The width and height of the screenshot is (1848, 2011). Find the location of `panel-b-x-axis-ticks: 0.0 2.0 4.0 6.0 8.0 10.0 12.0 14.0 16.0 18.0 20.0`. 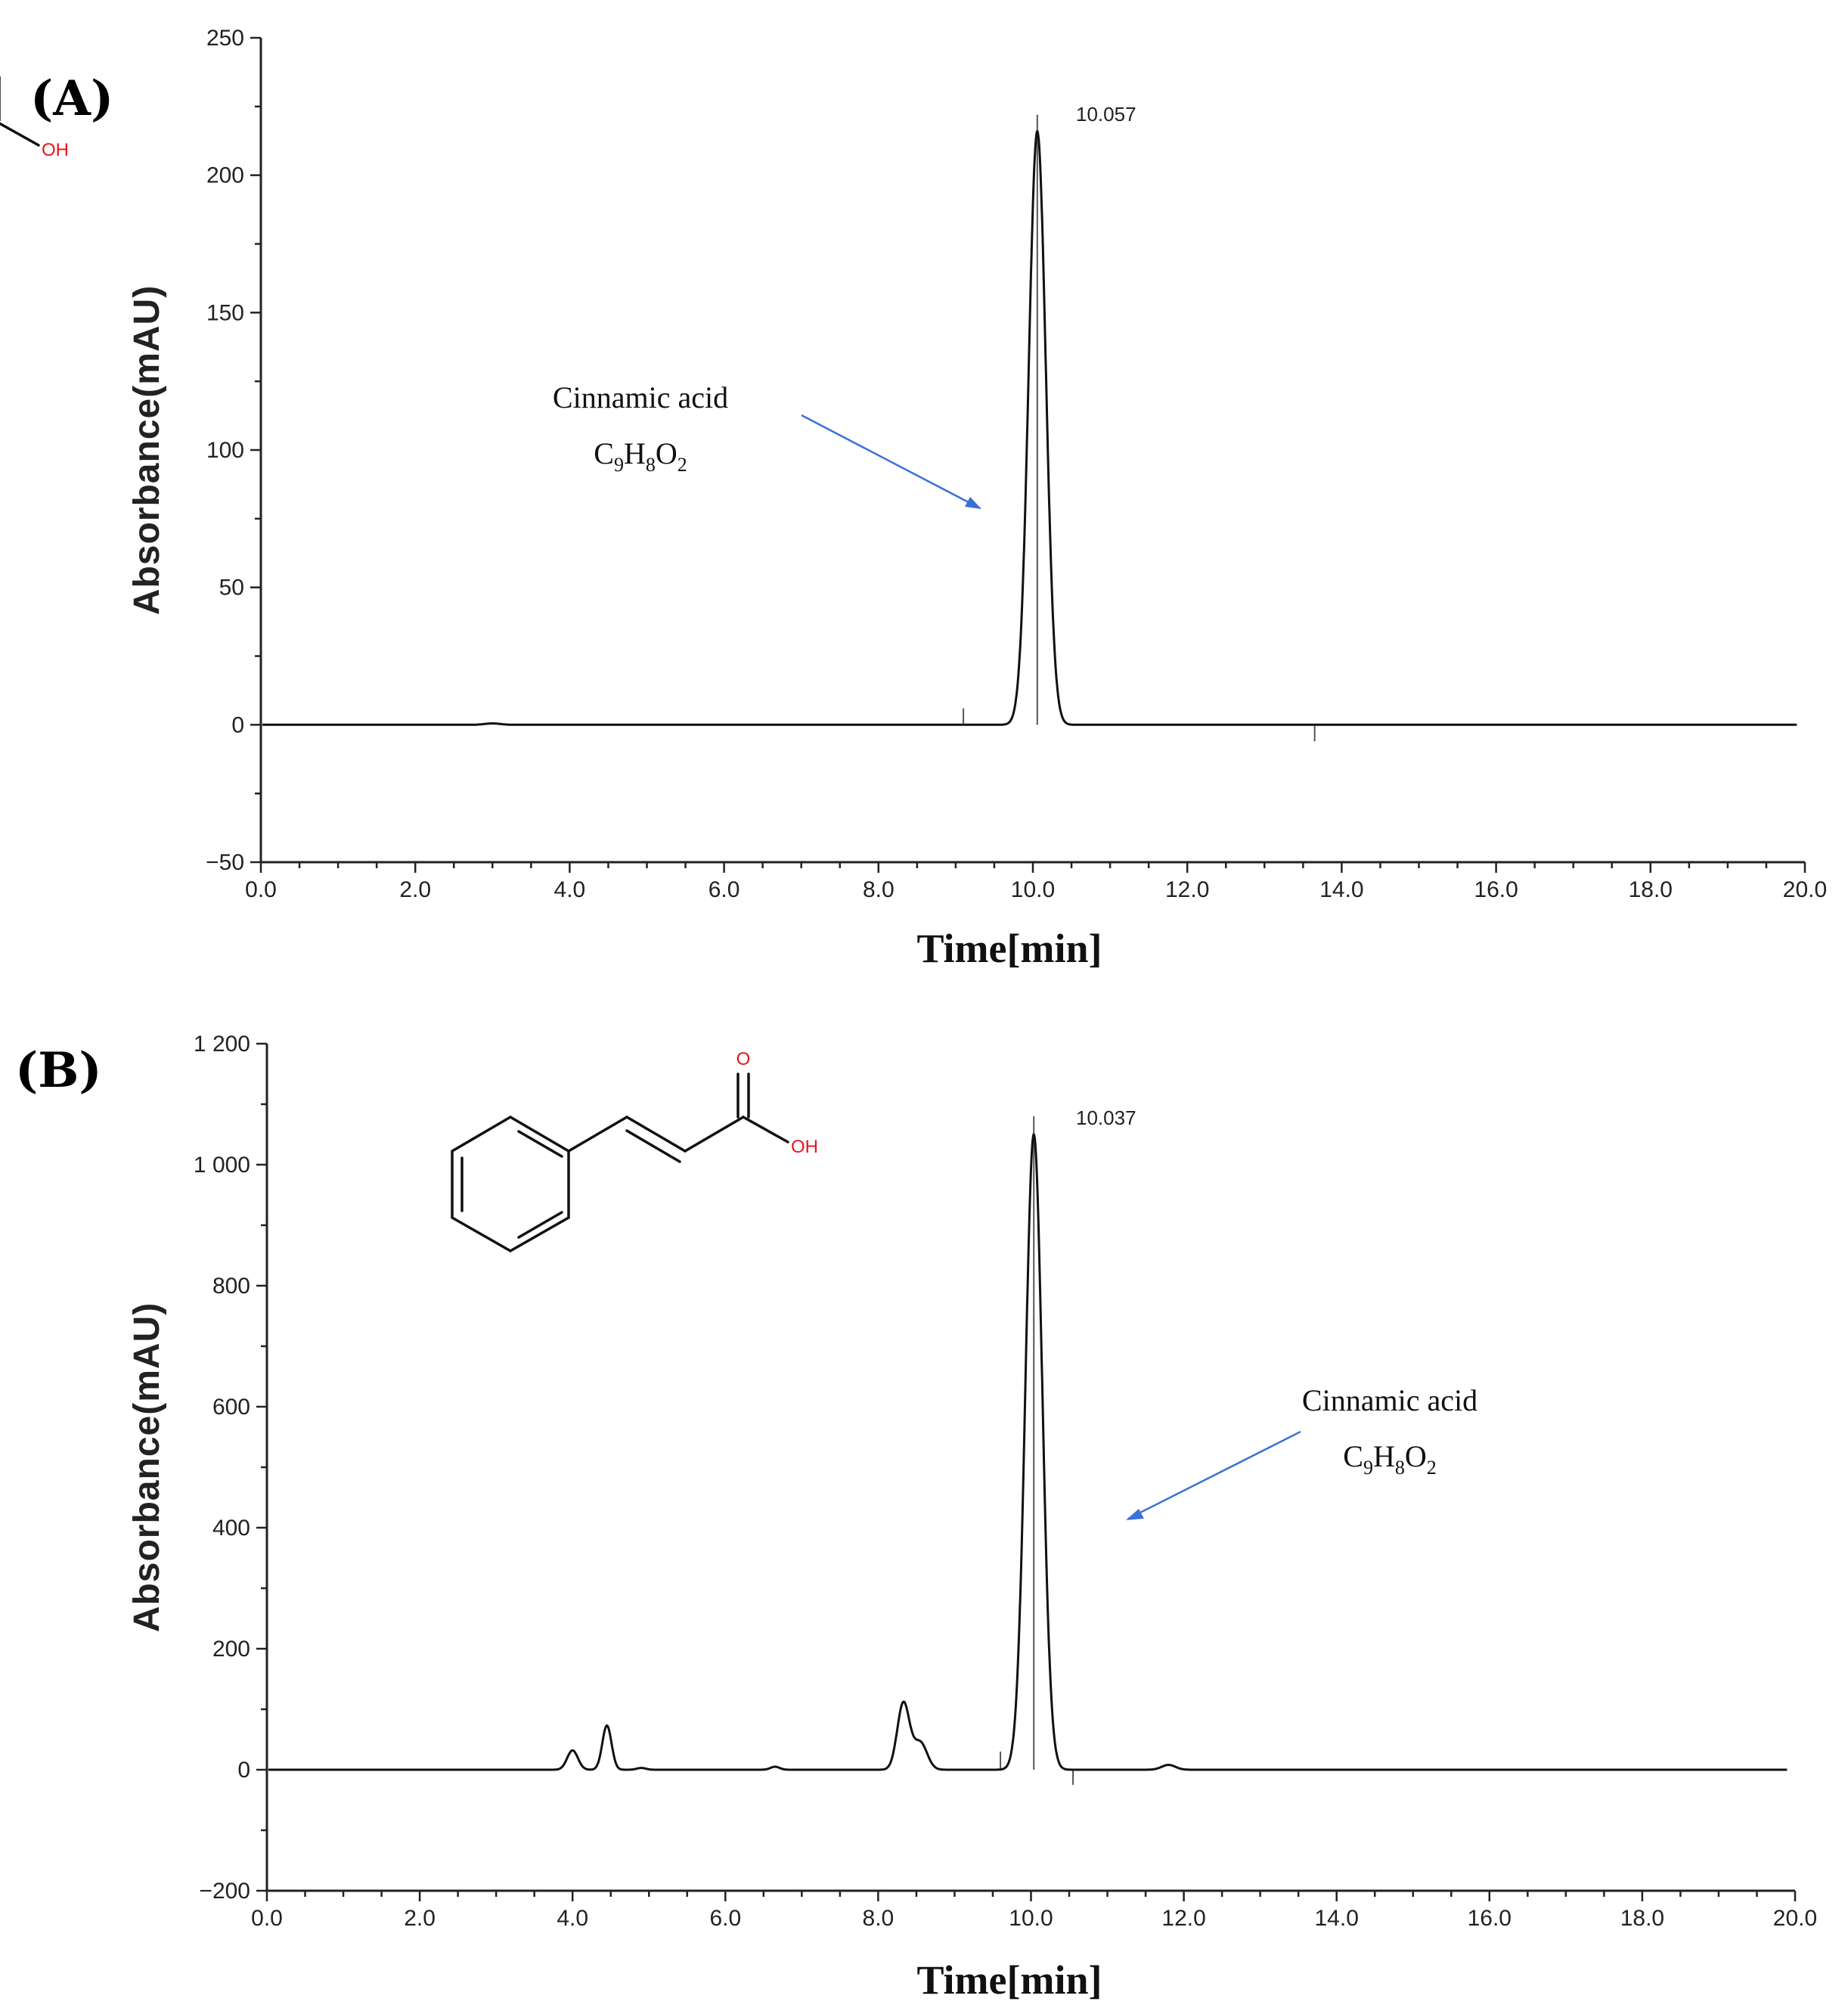

panel-b-x-axis-ticks: 0.0 2.0 4.0 6.0 8.0 10.0 12.0 14.0 16.0 18.0 20.0 is located at coordinates (1034, 1911).